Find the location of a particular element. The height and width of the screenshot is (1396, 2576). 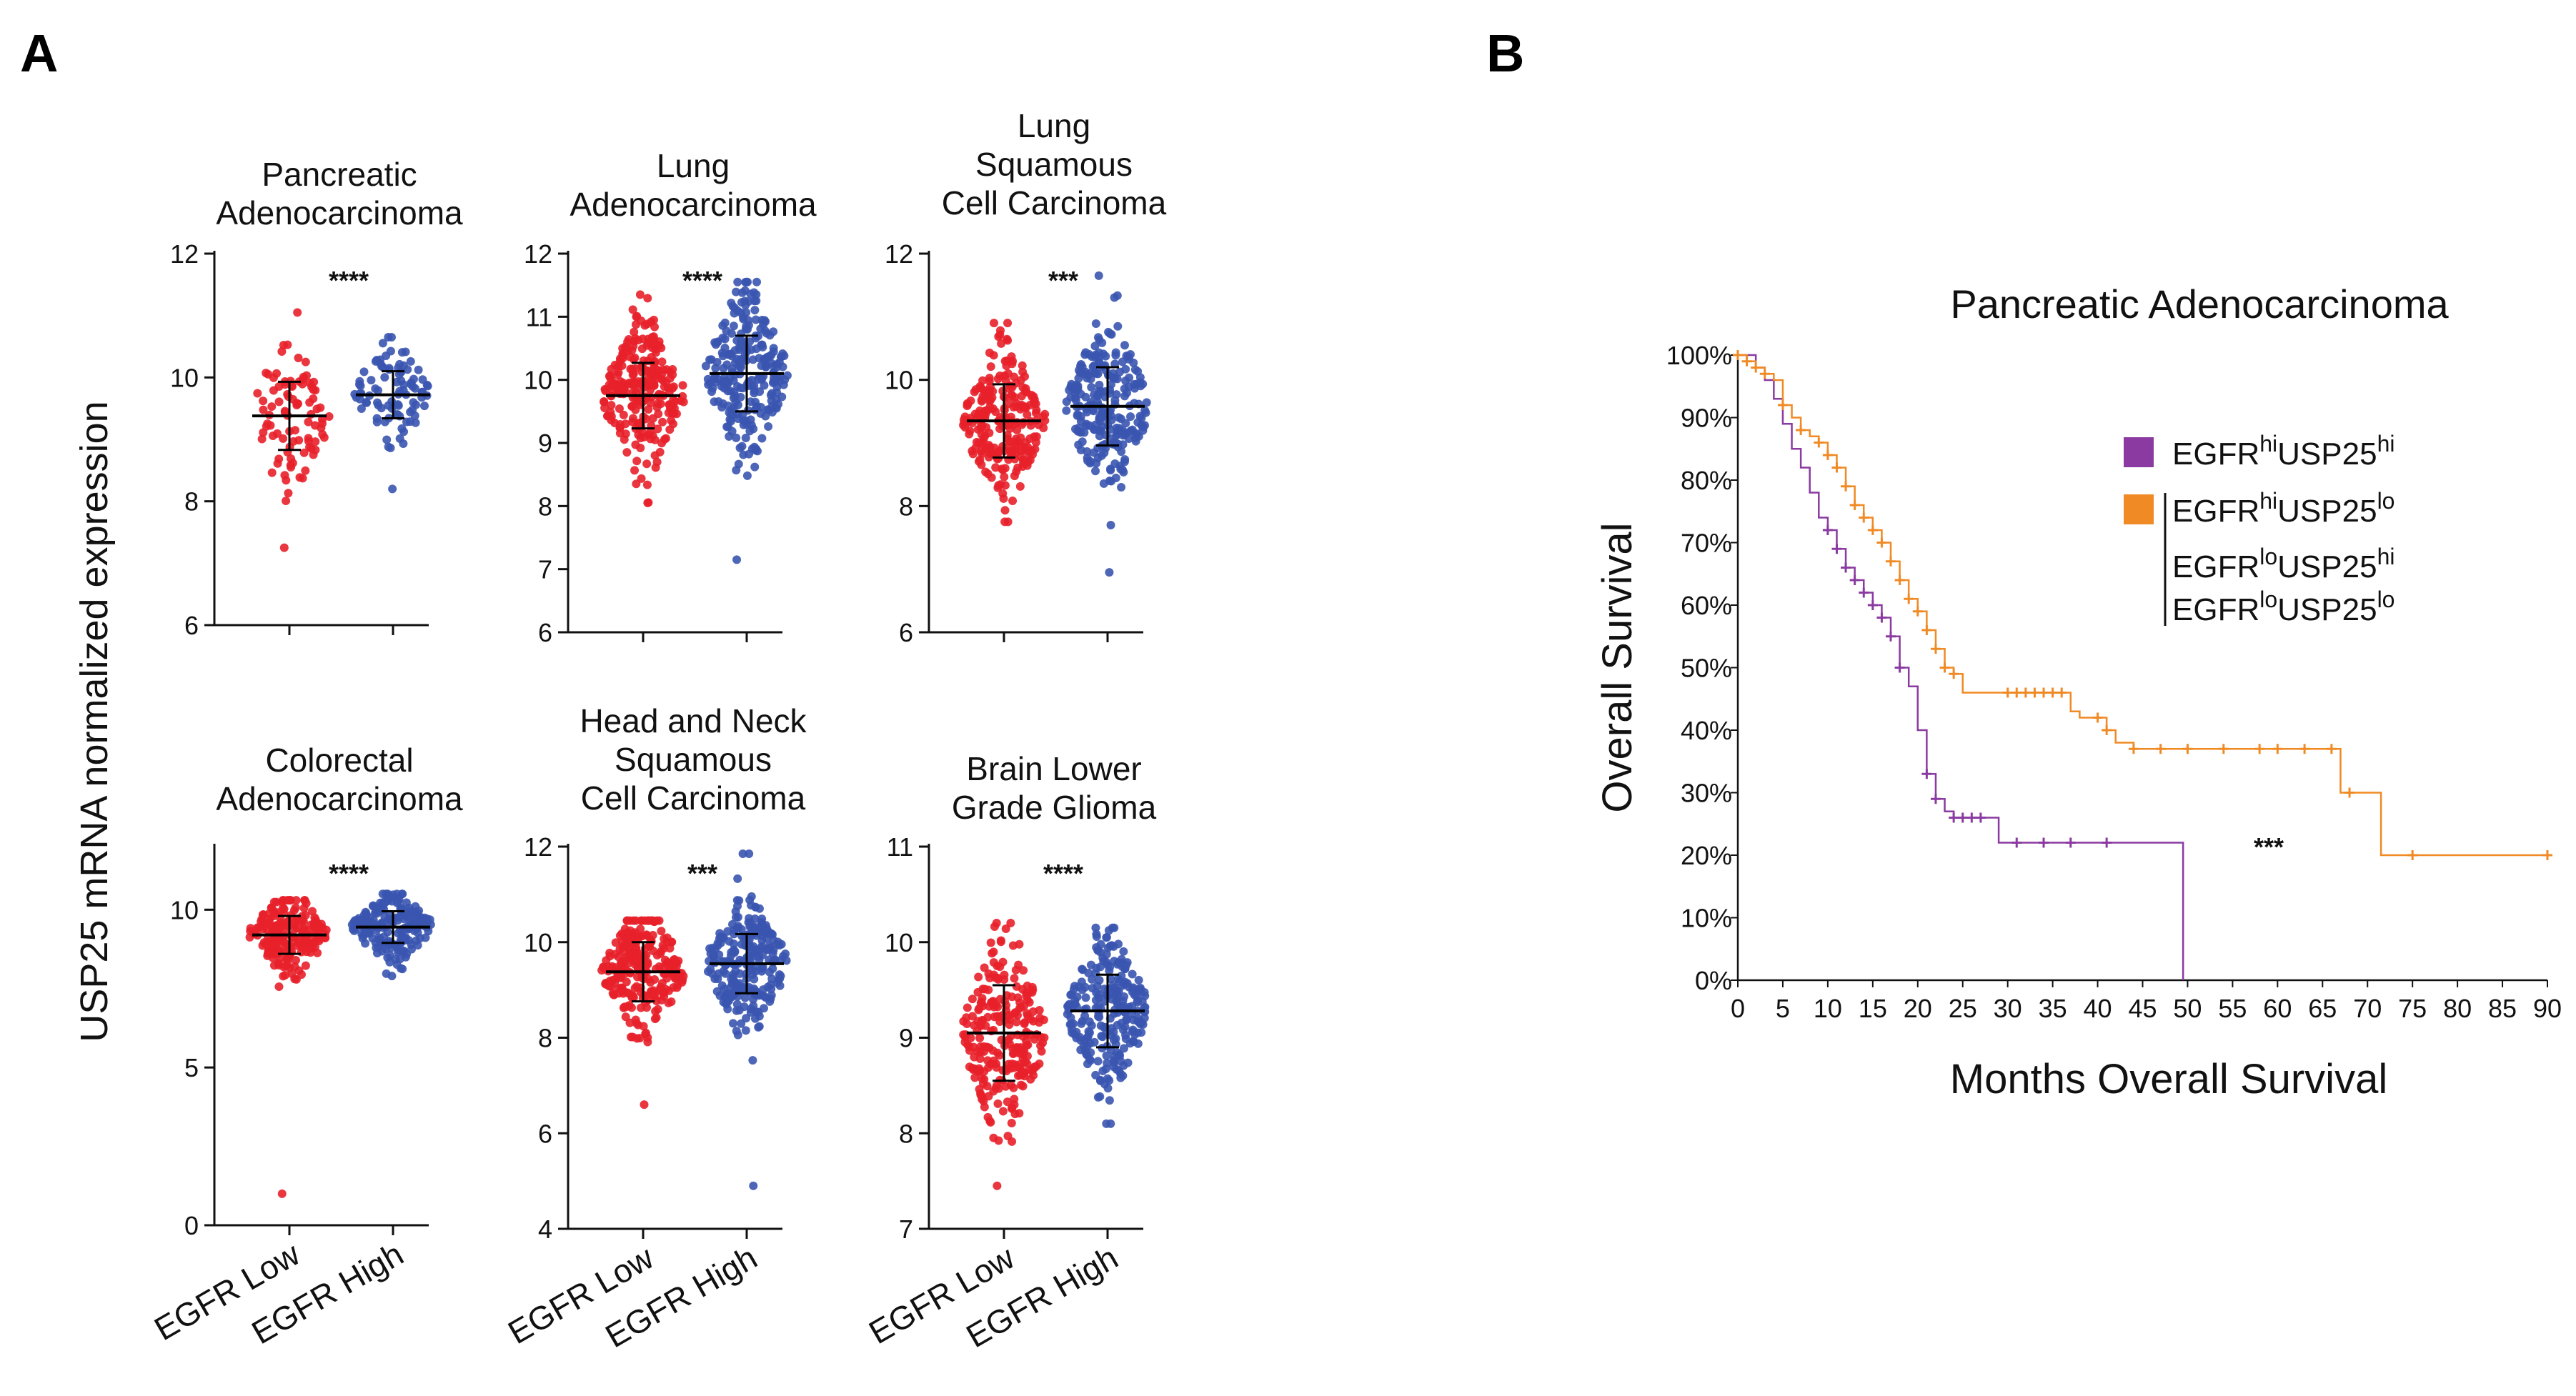

km-x-tick-label: 5 is located at coordinates (1783, 1008).